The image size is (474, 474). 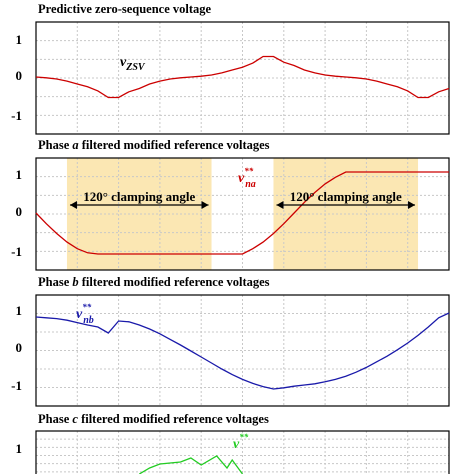 I want to click on panel-1-ytick-0: 0, so click(x=19, y=75).